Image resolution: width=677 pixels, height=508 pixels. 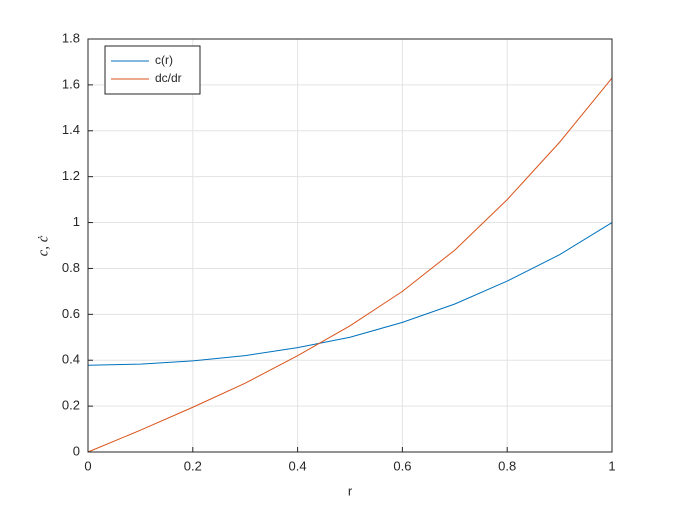 I want to click on x-tick-label: 0, so click(x=87, y=465).